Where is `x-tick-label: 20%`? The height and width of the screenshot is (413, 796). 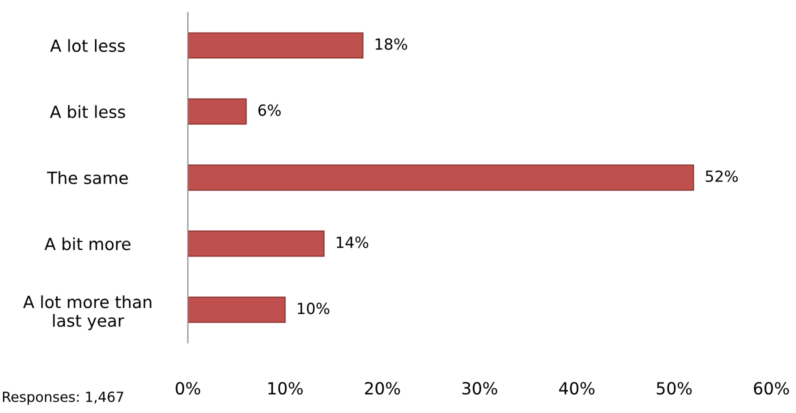 x-tick-label: 20% is located at coordinates (382, 388).